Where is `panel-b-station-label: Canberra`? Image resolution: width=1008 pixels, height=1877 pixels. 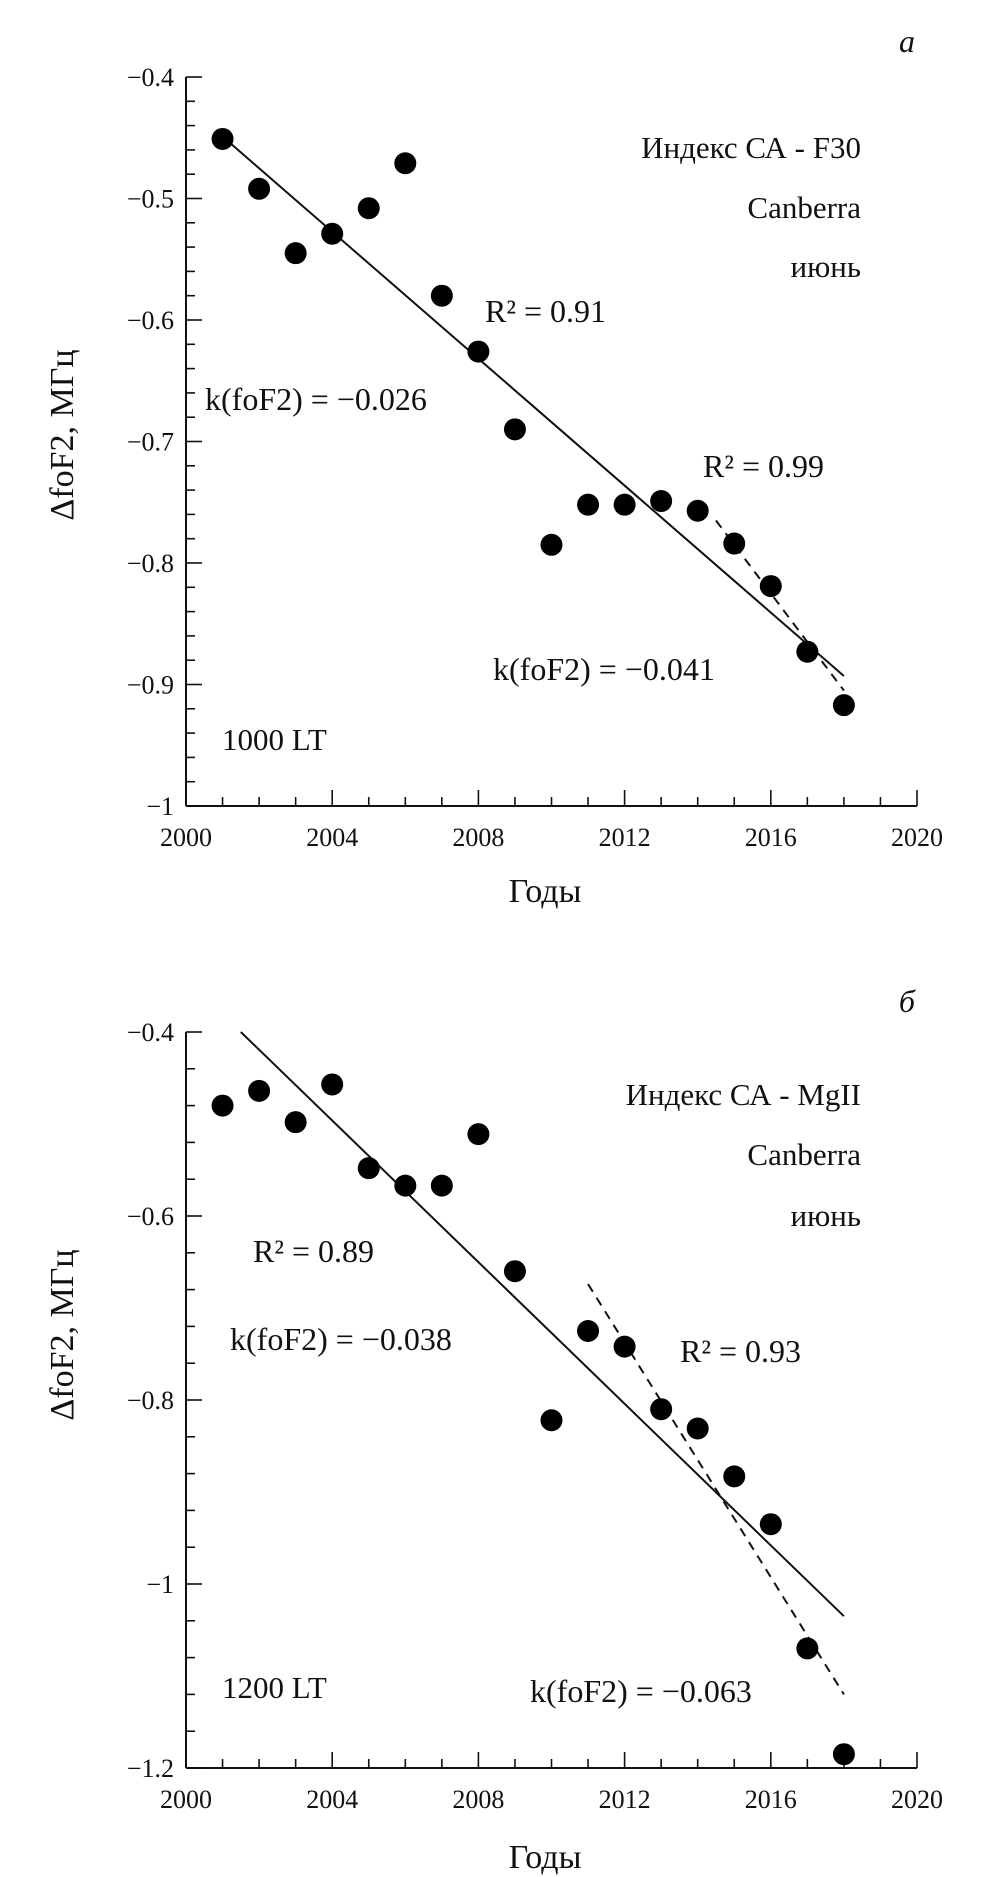
panel-b-station-label: Canberra is located at coordinates (804, 1154).